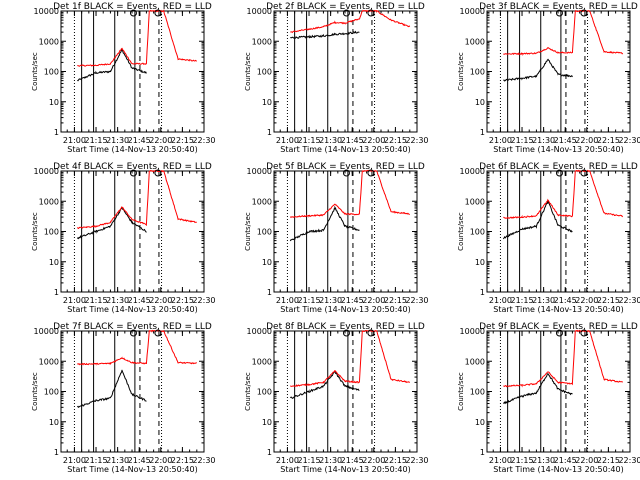 Image resolution: width=640 pixels, height=480 pixels. I want to click on subplot-title: Det 6f BLACK = Events, RED = LLD, so click(558, 167).